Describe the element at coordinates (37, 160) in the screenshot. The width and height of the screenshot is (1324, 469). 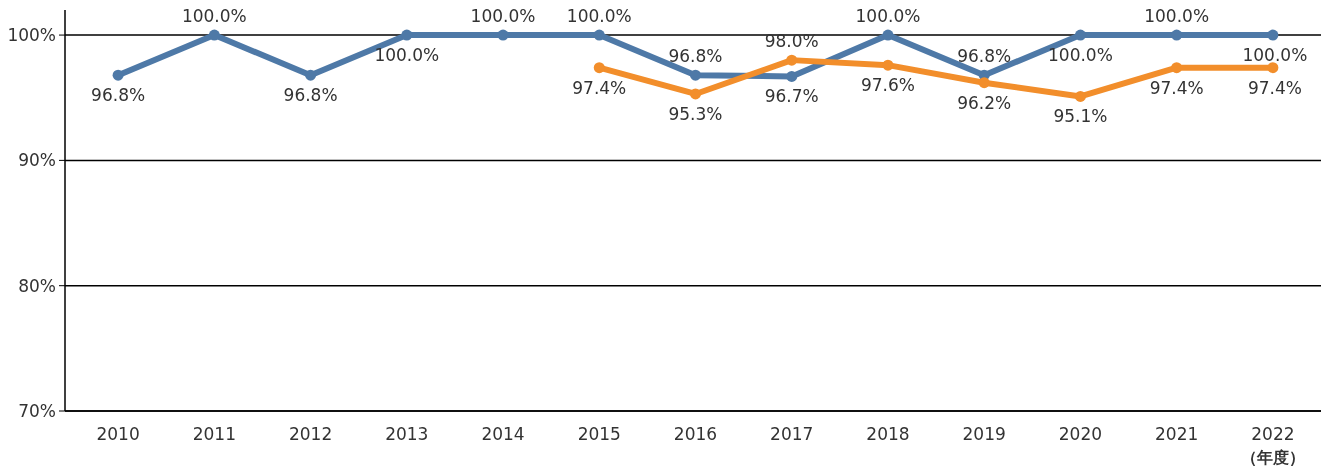
I see `y-tick-label: 90%` at that location.